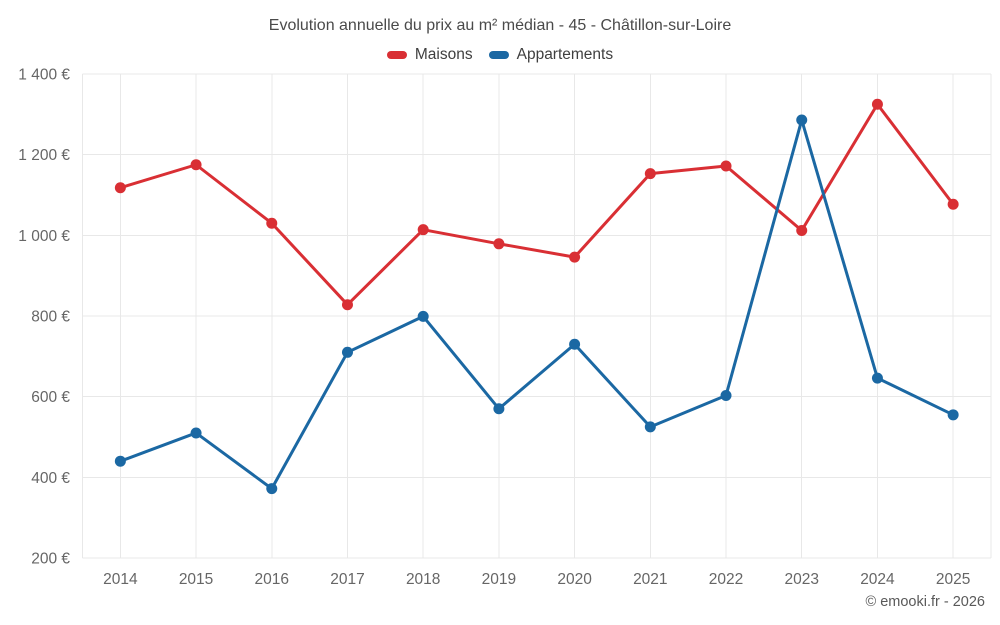 This screenshot has height=625, width=1000. What do you see at coordinates (953, 579) in the screenshot?
I see `x-axis-tick-label: 2025` at bounding box center [953, 579].